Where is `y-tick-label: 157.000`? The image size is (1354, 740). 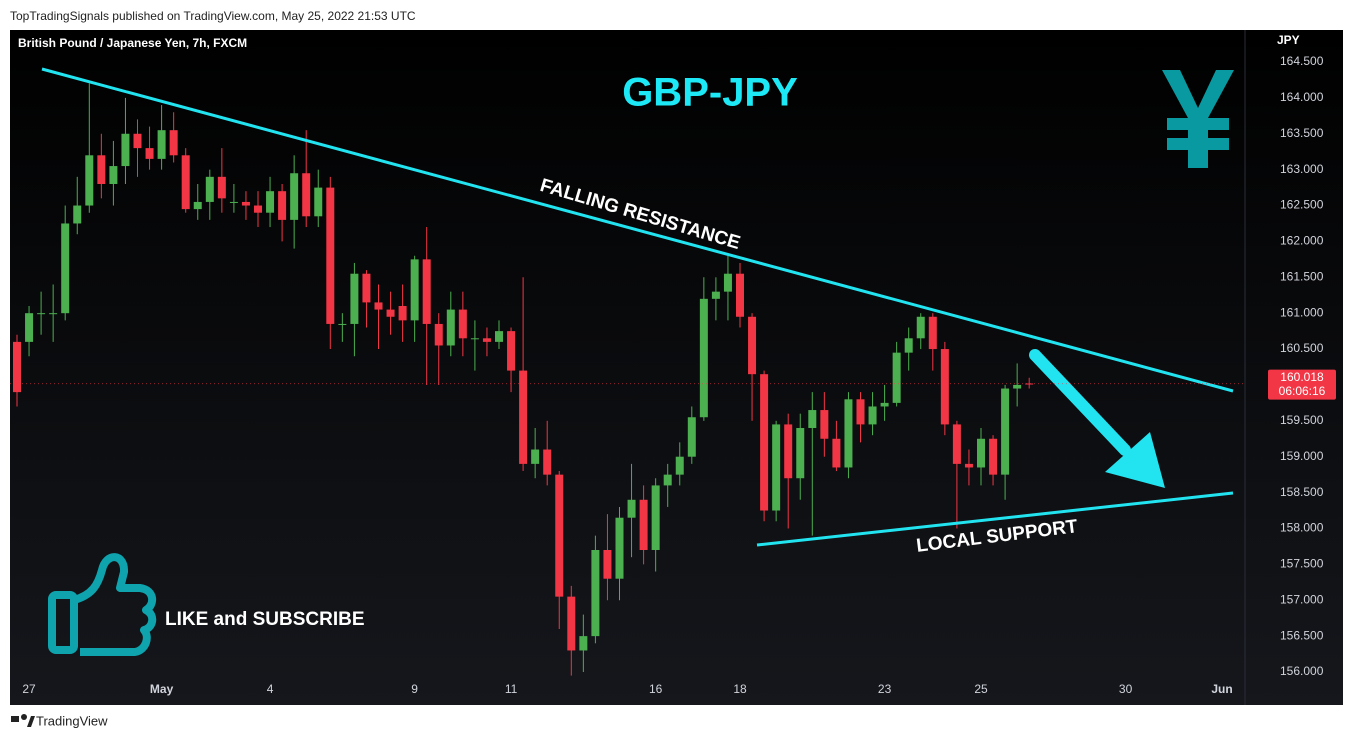
y-tick-label: 157.000 is located at coordinates (1302, 599).